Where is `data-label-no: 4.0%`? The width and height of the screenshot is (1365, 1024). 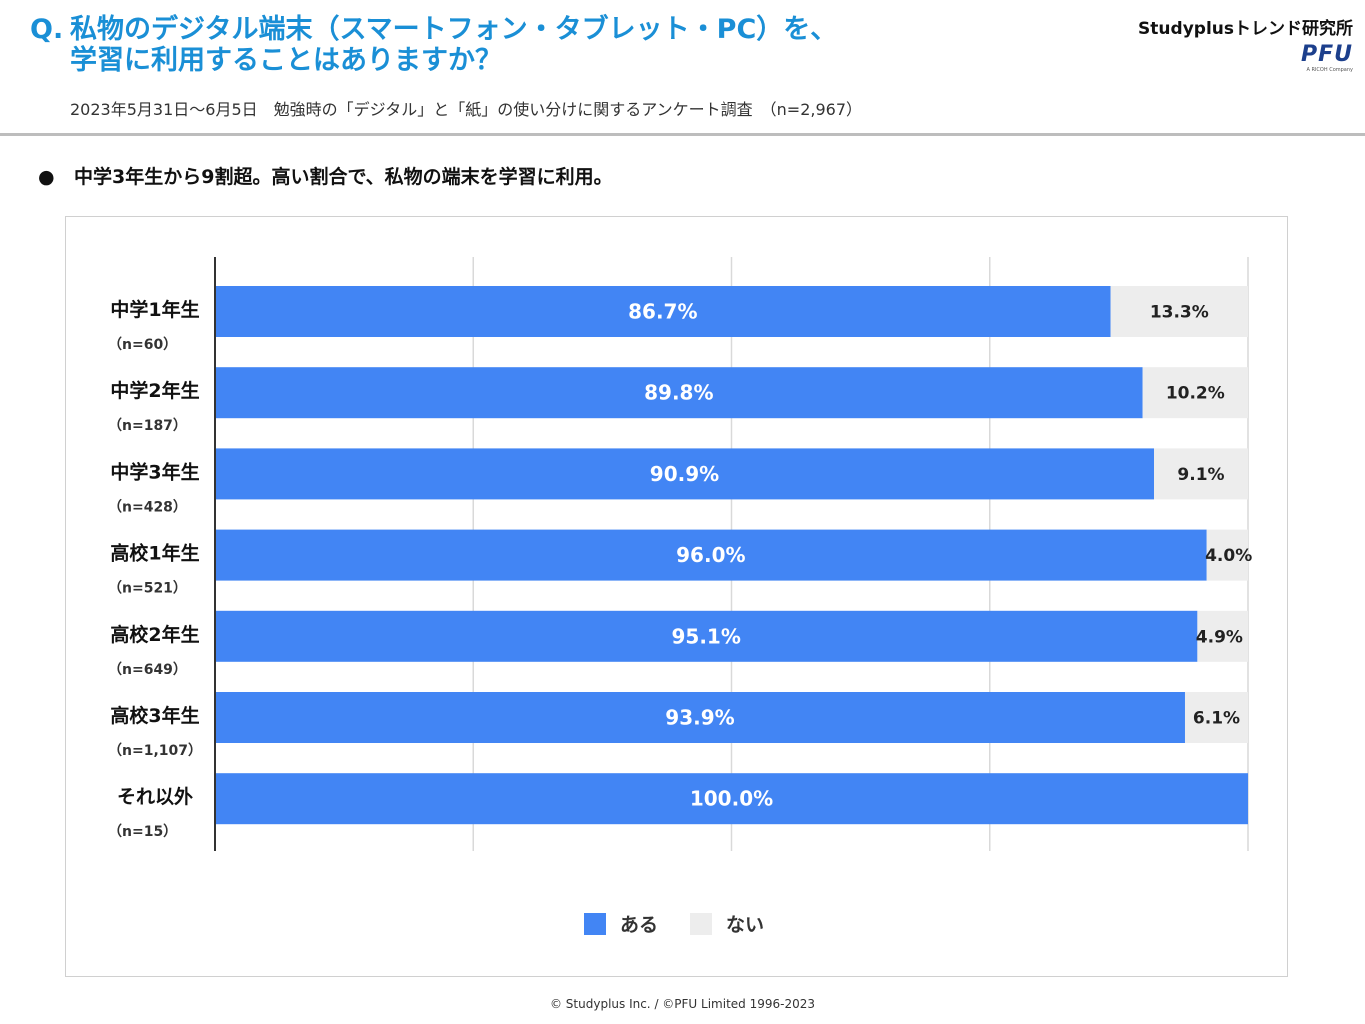 data-label-no: 4.0% is located at coordinates (1228, 556).